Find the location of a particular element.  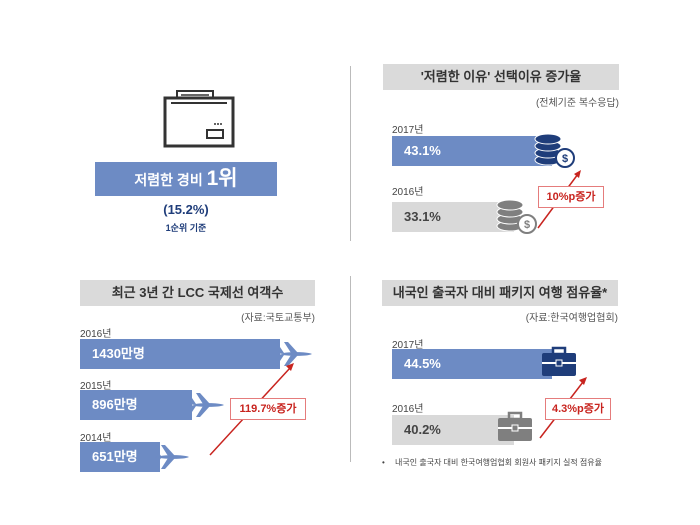

highlight-box: 저렴한 경비 1위 is located at coordinates (186, 179).